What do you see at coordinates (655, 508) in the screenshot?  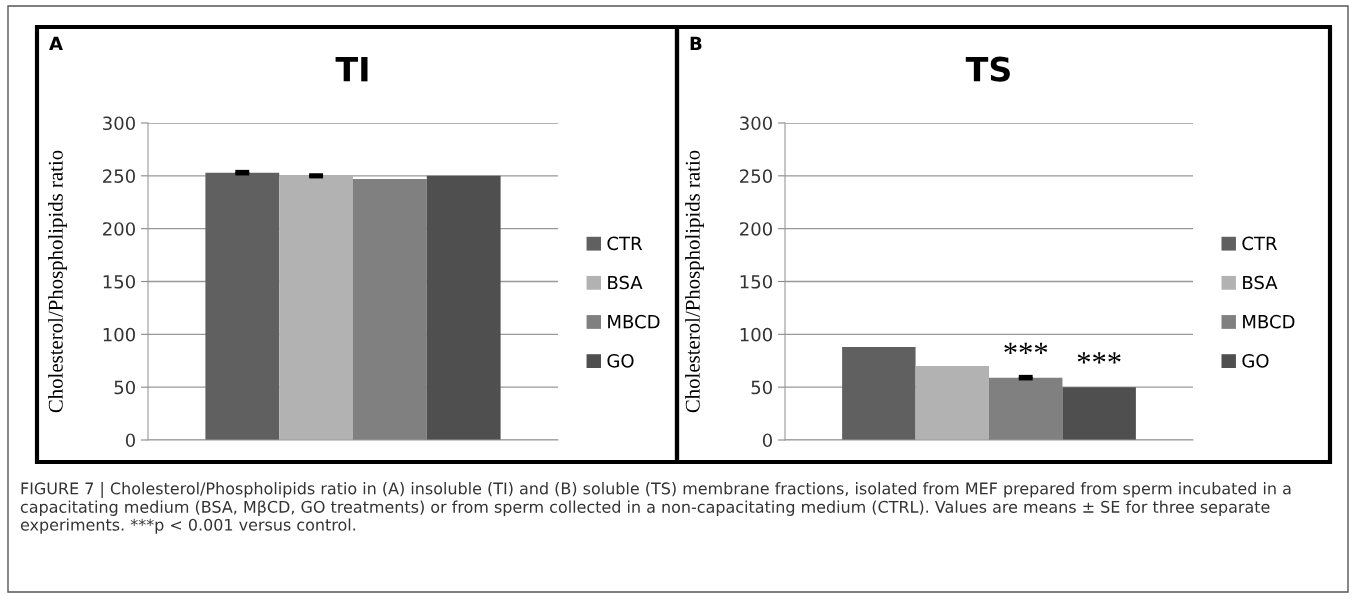 I see `caption: FIGURE 7 | Cholesterol/Phospholipids ratio in (A) insoluble (TI) and (B) soluble (TS) membrane fractions, isolated from MEF prepared from sperm incubated in a capacitating medium (BSA, MβCD, GO treatments) or from sperm collected in a non-capacitating medium (CTRL). Values are means ± SE for three separate experiments. ***p < 0.001 versus control.` at bounding box center [655, 508].